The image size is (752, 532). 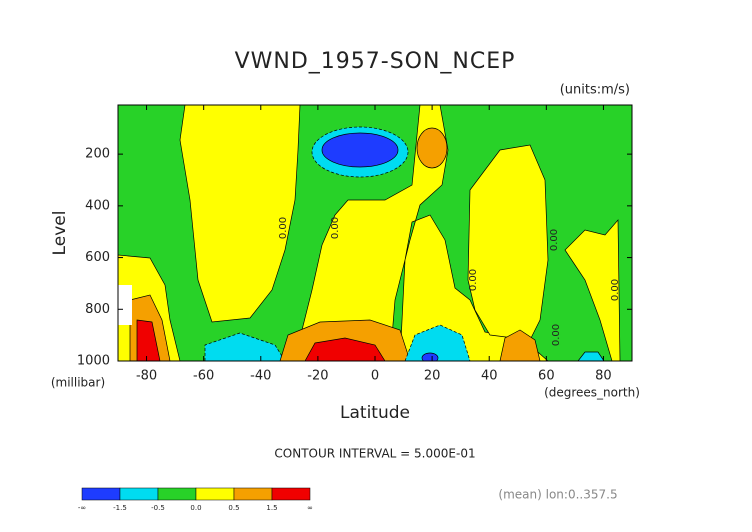 I want to click on colorbar-label: 1.5, so click(x=271, y=508).